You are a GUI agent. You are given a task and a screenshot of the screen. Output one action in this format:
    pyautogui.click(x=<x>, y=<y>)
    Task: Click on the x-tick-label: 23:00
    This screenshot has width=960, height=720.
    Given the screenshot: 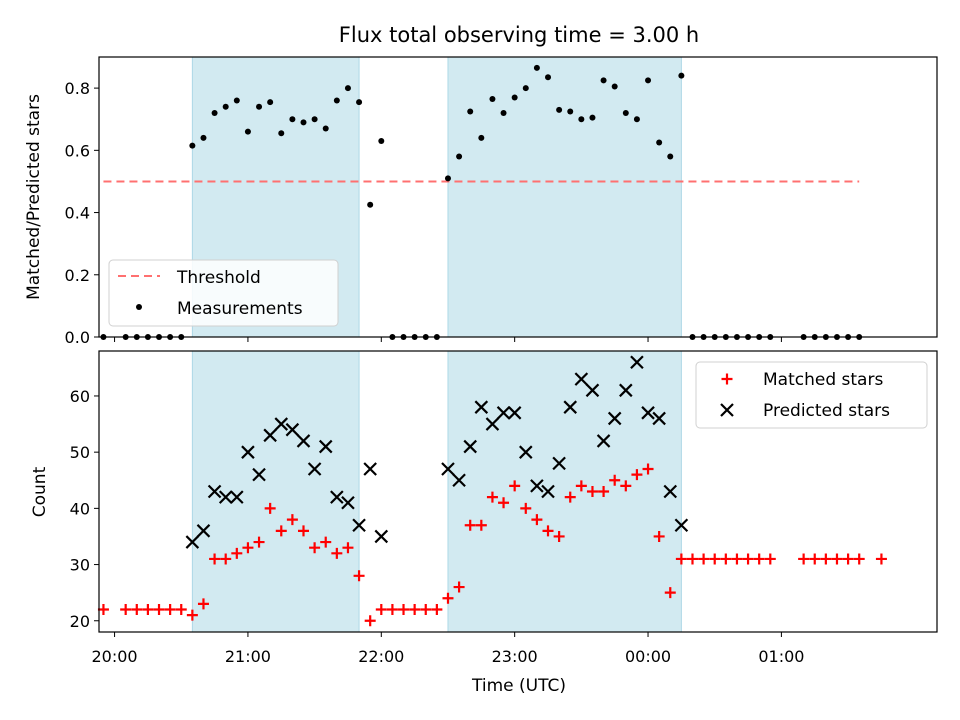 What is the action you would take?
    pyautogui.click(x=515, y=656)
    